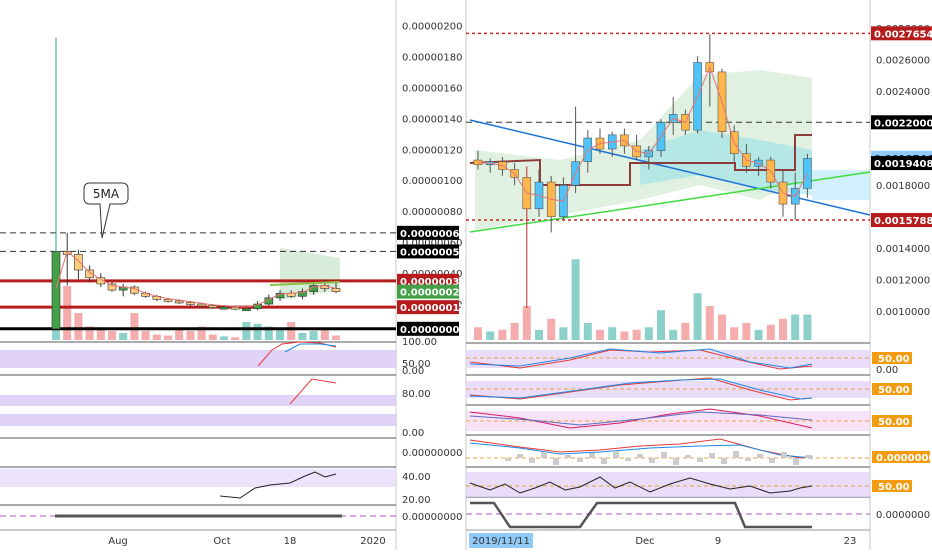 Image resolution: width=932 pixels, height=554 pixels. I want to click on right-price-tick: 0.0026000, so click(903, 60).